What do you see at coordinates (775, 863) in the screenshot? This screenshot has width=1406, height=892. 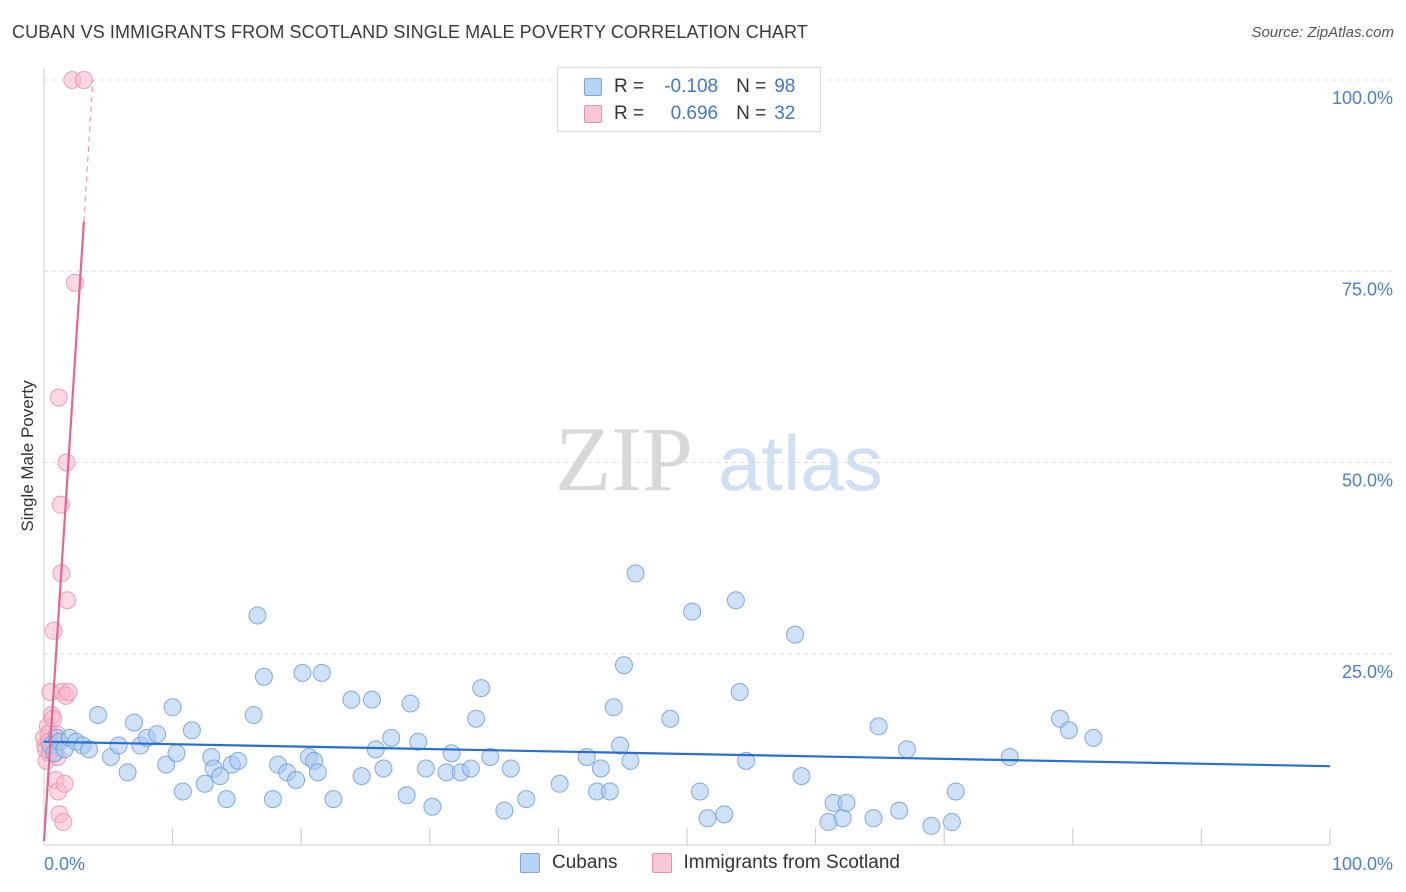 I see `legend-item-scotland: Immigrants from Scotland` at bounding box center [775, 863].